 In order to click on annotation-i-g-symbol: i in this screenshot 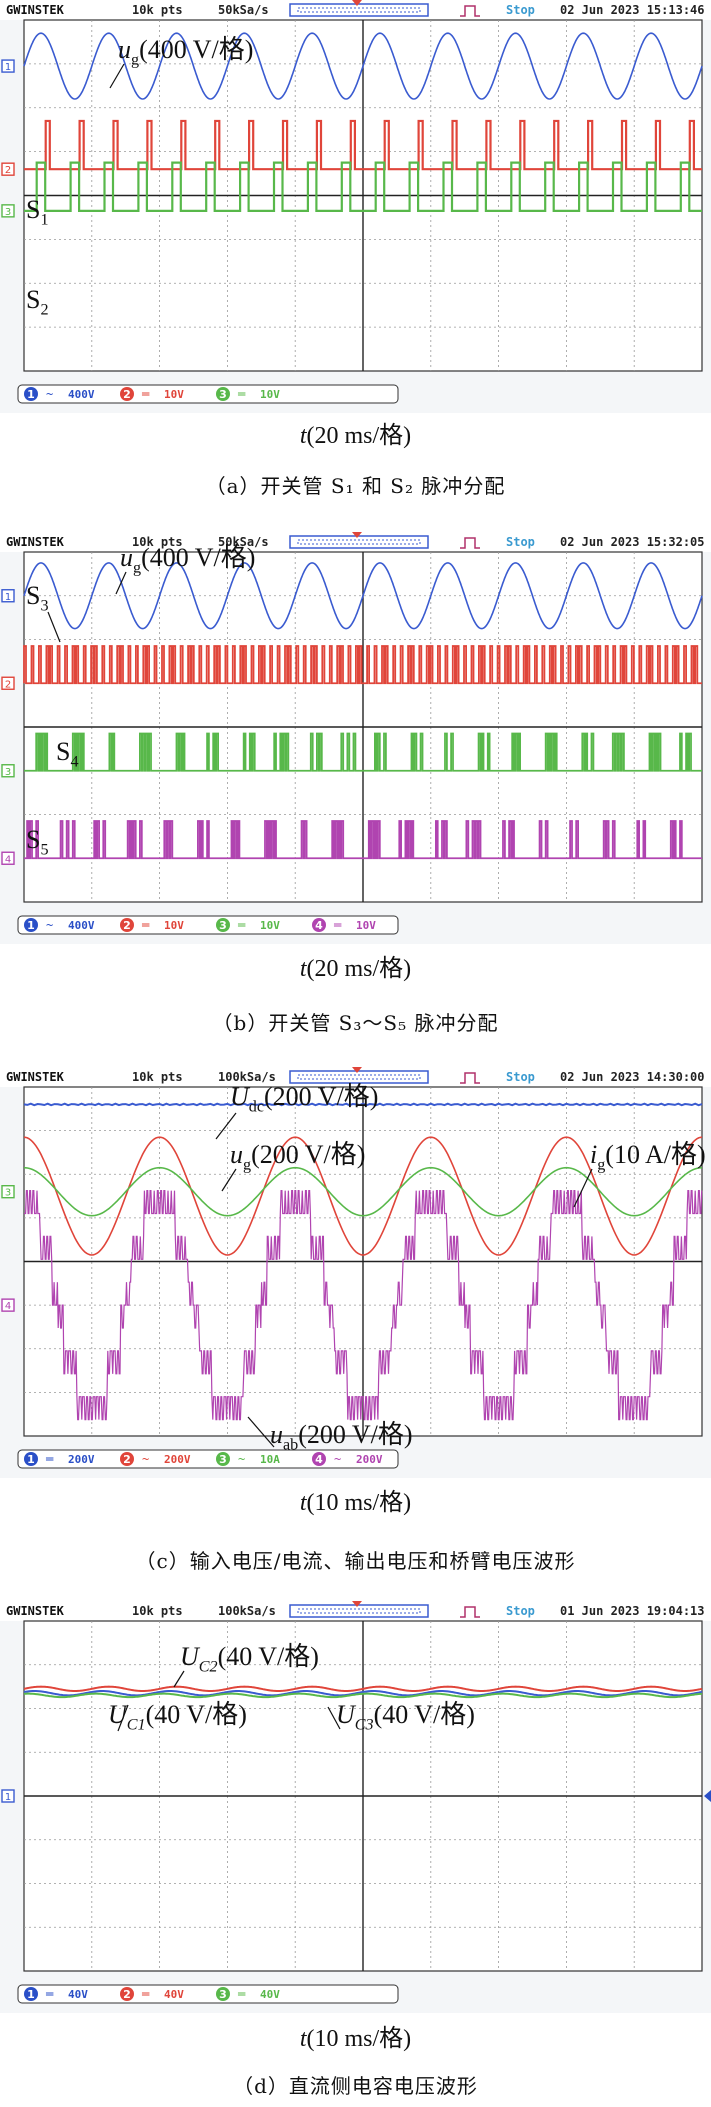, I will do `click(593, 1154)`.